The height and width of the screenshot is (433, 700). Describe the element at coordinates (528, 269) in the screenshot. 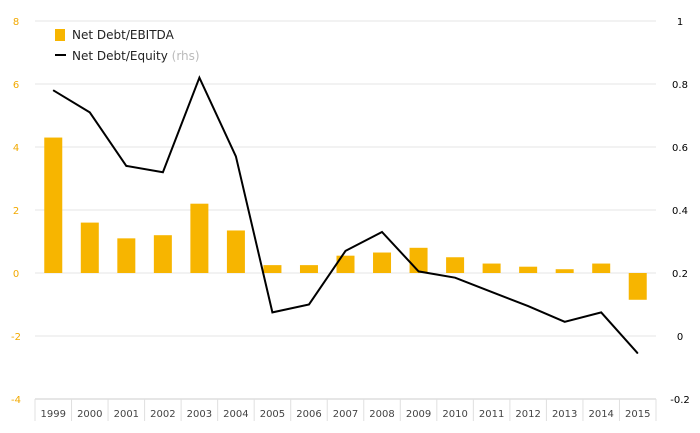

I see `bar-2012` at that location.